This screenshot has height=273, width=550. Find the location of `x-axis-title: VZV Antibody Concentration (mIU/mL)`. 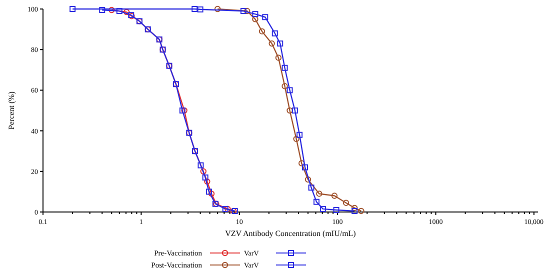

x-axis-title: VZV Antibody Concentration (mIU/mL) is located at coordinates (290, 233).